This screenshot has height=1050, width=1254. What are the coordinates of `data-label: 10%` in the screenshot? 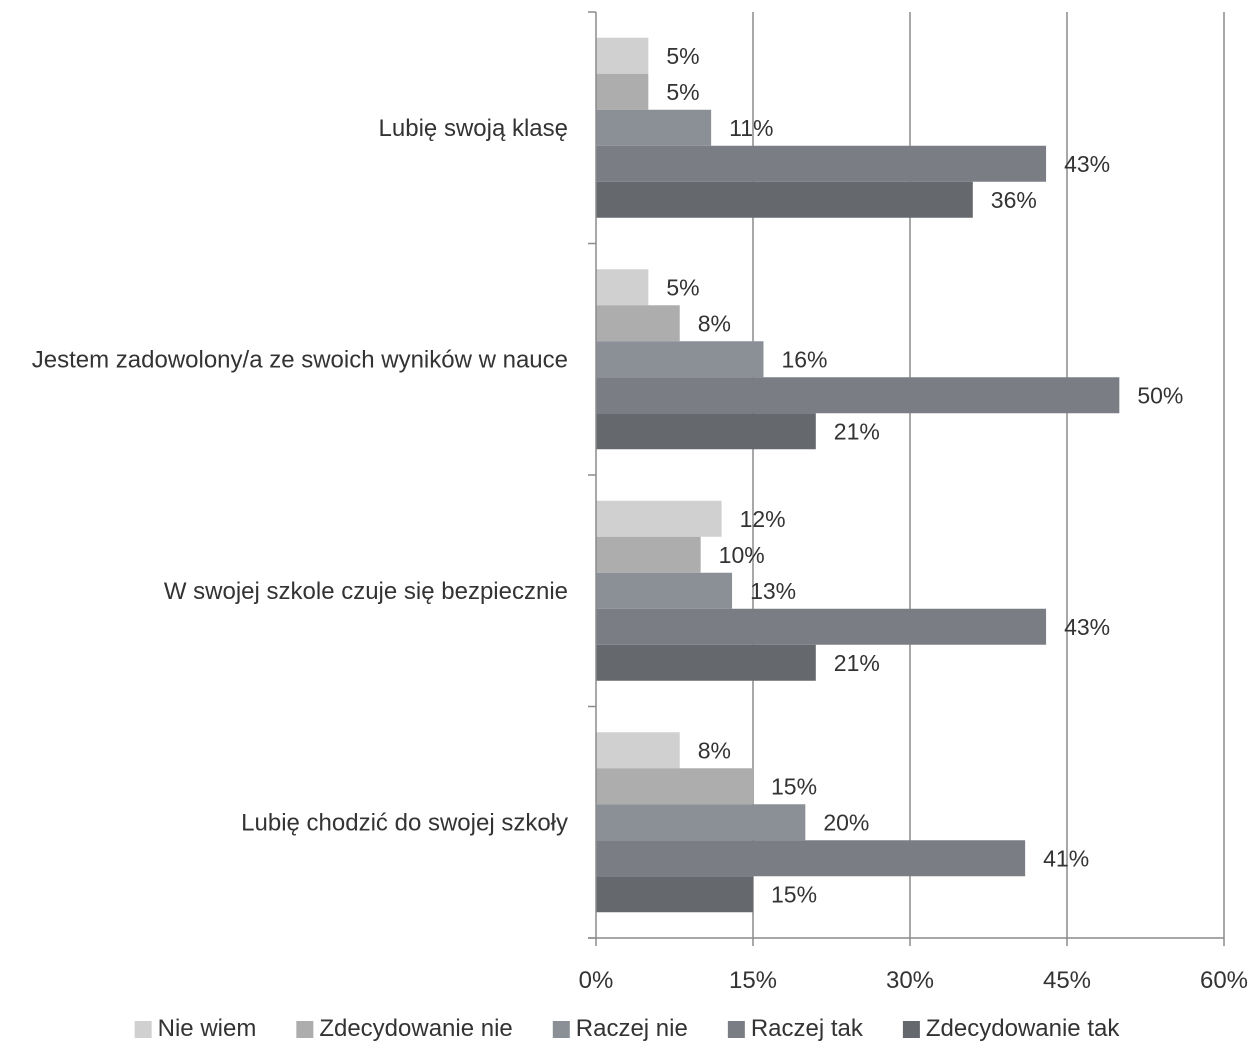 It's located at (742, 555).